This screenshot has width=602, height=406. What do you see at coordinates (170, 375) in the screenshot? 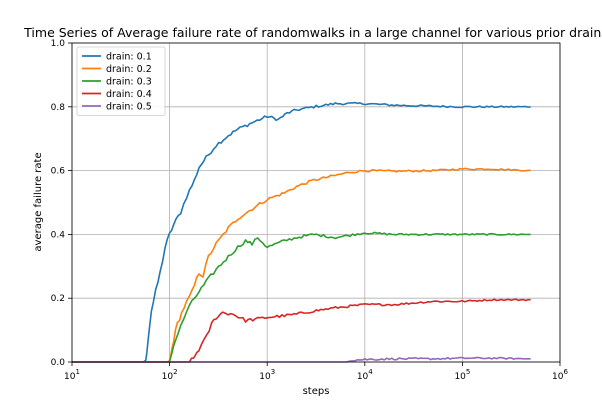
I see `x-tick-label: 10²` at bounding box center [170, 375].